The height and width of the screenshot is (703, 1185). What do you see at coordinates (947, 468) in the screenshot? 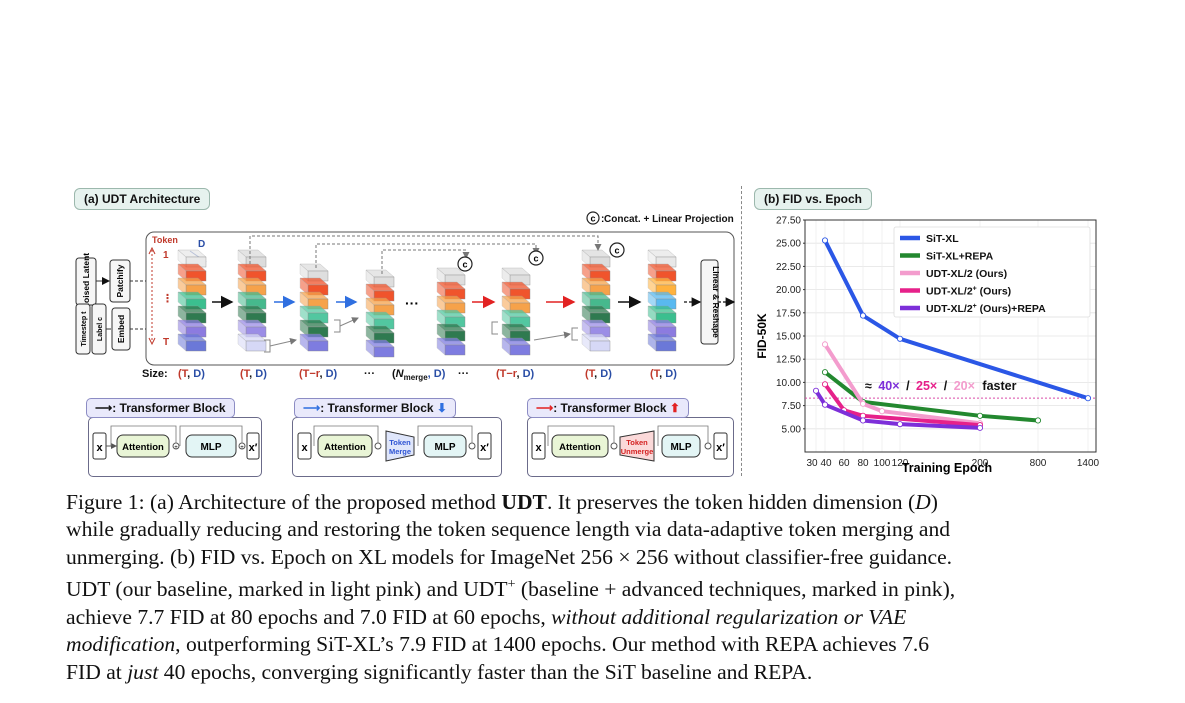
I see `x-axis-label: Training Epoch` at bounding box center [947, 468].